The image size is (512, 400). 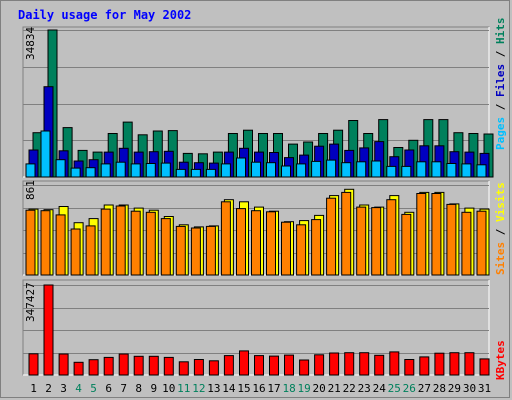 I want to click on x-tick-label-day-30: 30, so click(x=469, y=388).